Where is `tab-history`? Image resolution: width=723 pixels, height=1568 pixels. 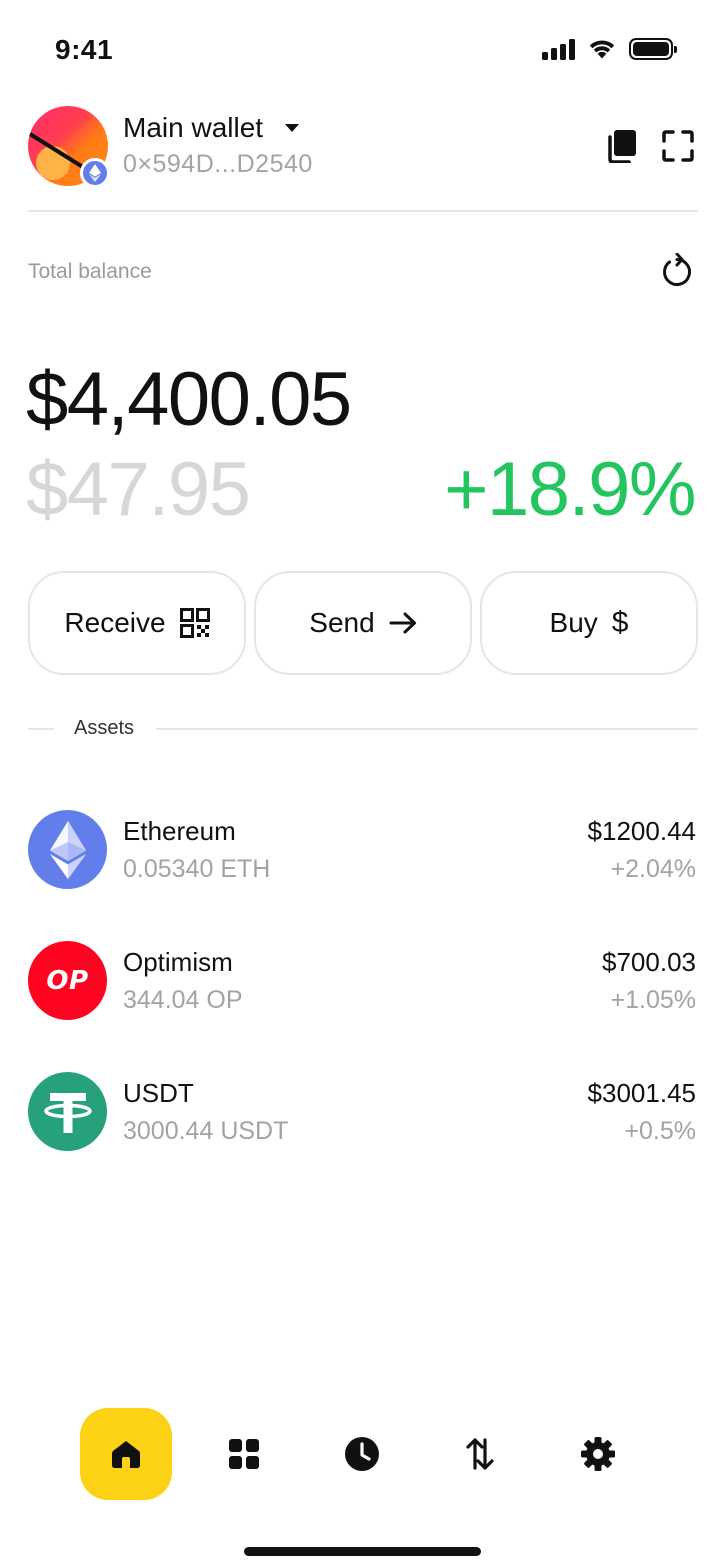
tab-history is located at coordinates (362, 1454).